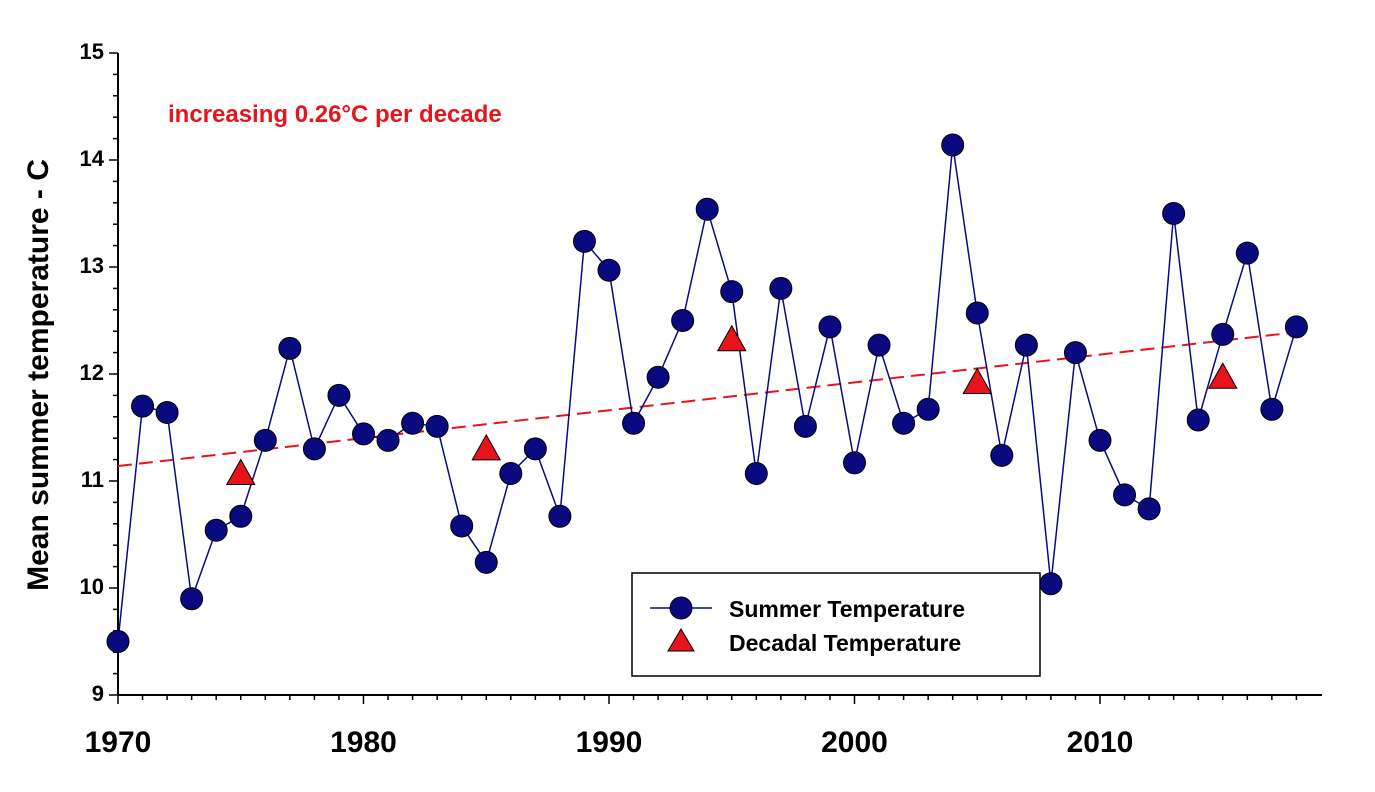 This screenshot has height=792, width=1375. Describe the element at coordinates (118, 742) in the screenshot. I see `x-tick-label: 1970` at that location.